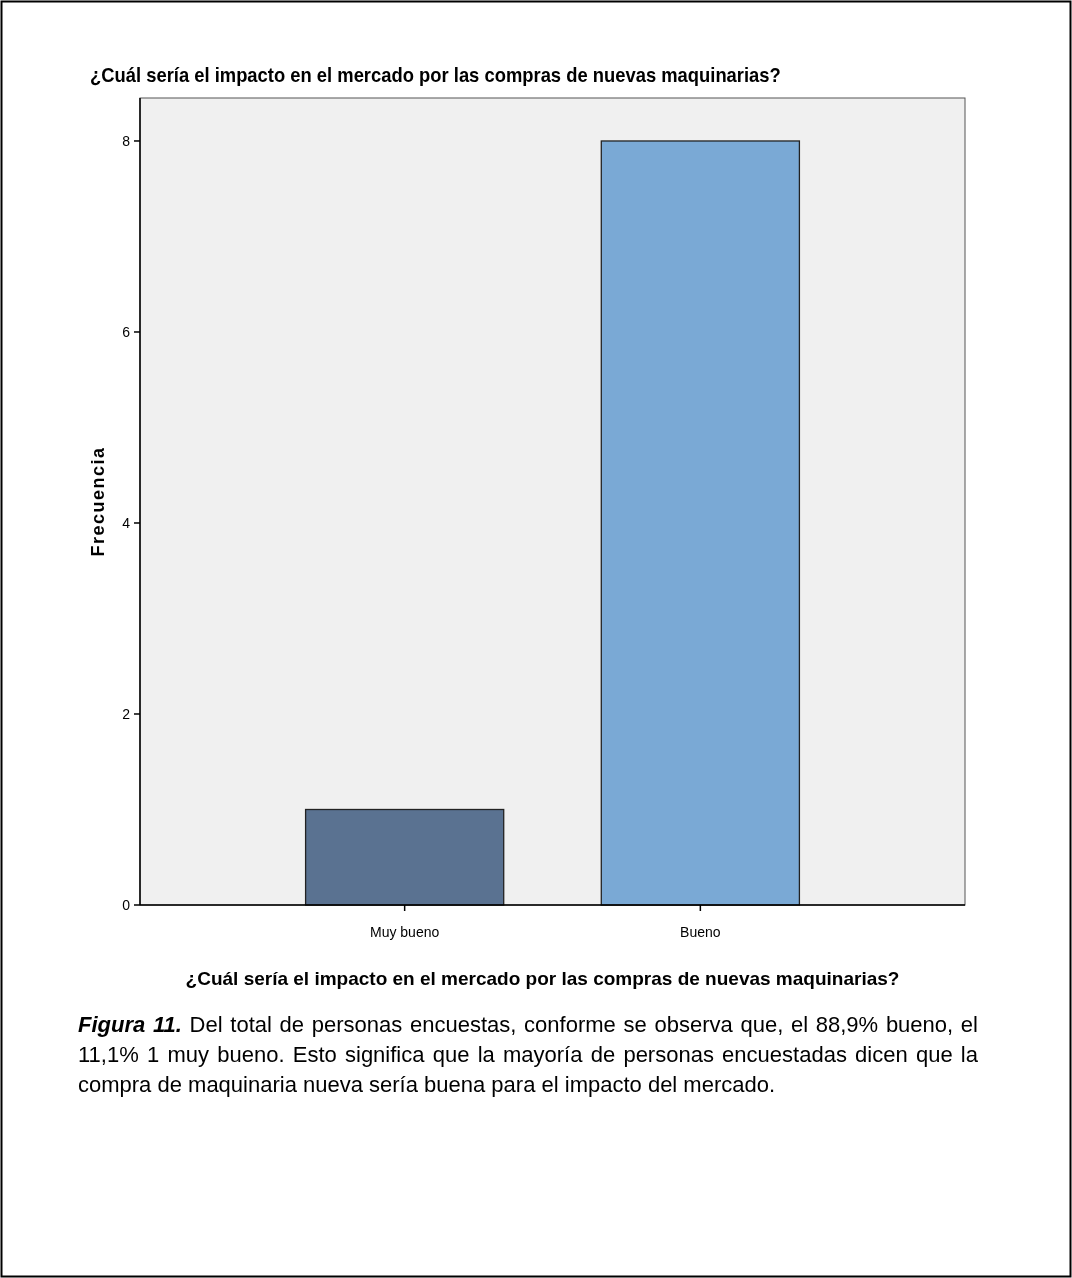 This screenshot has width=1072, height=1278. I want to click on x-axis-title: ¿Cuál sería el impacto en el mercado por las compras de nuevas maquinarias?, so click(542, 978).